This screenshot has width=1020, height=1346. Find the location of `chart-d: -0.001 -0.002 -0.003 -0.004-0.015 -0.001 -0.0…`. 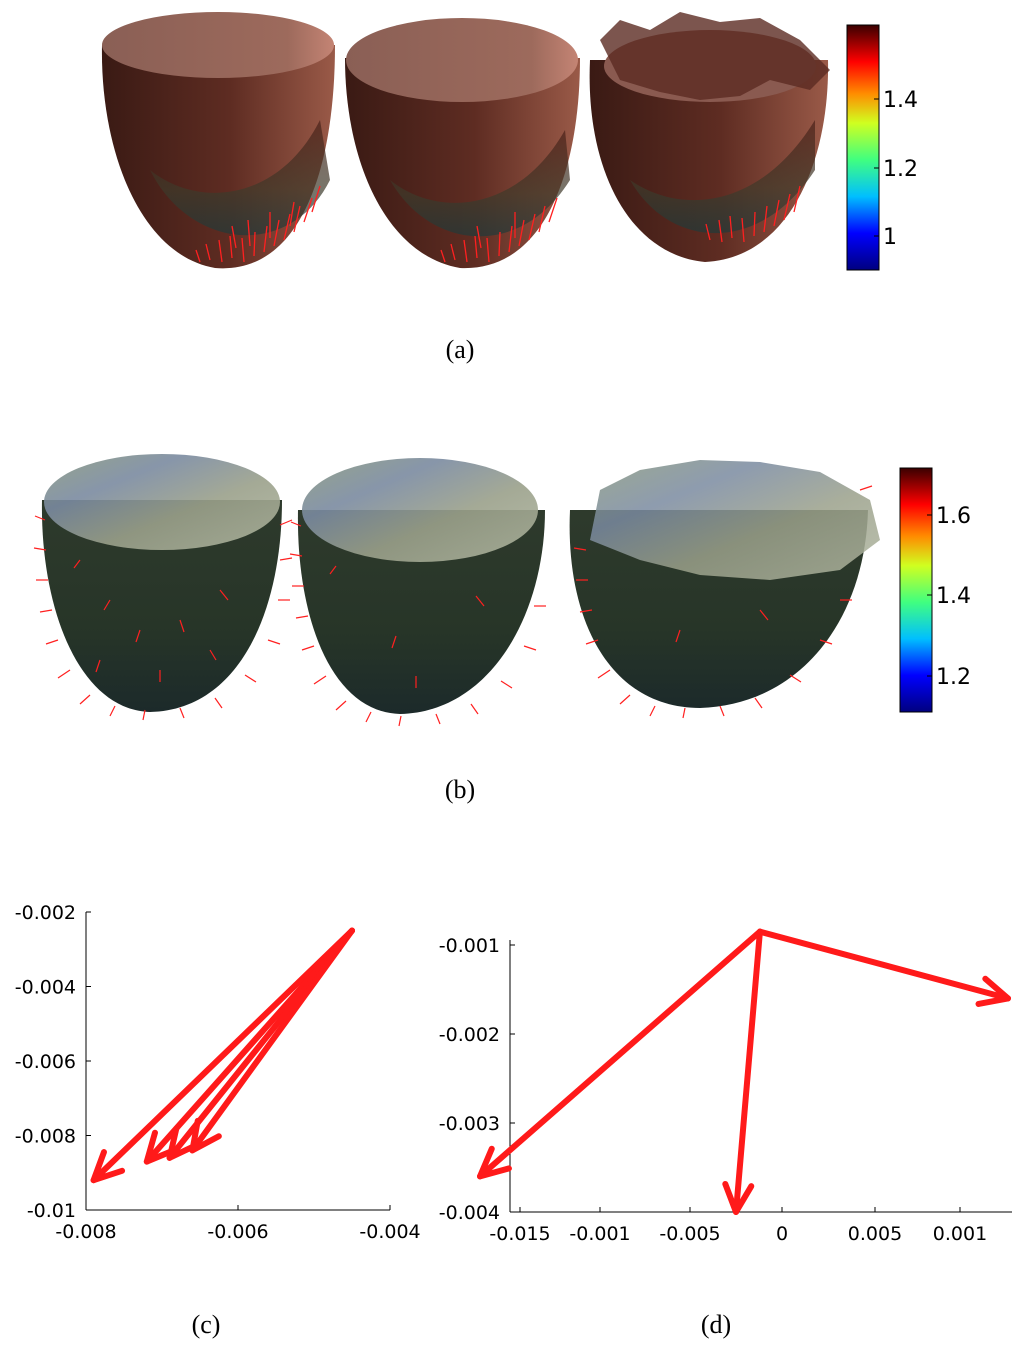

chart-d: -0.001 -0.002 -0.003 -0.004-0.015 -0.001 -0.0… is located at coordinates (725, 1086).